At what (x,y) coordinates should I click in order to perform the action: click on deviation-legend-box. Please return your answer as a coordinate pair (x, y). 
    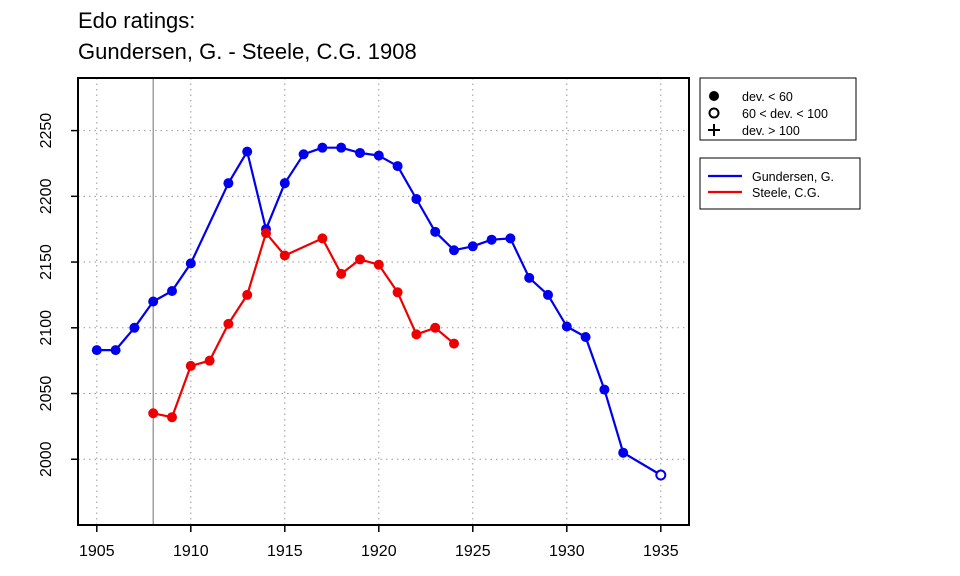
    Looking at the image, I should click on (778, 109).